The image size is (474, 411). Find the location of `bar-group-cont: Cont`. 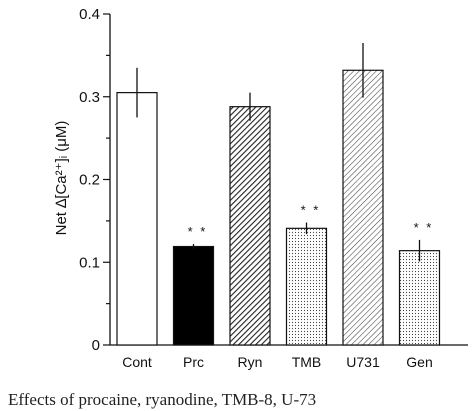

bar-group-cont: Cont is located at coordinates (137, 218).